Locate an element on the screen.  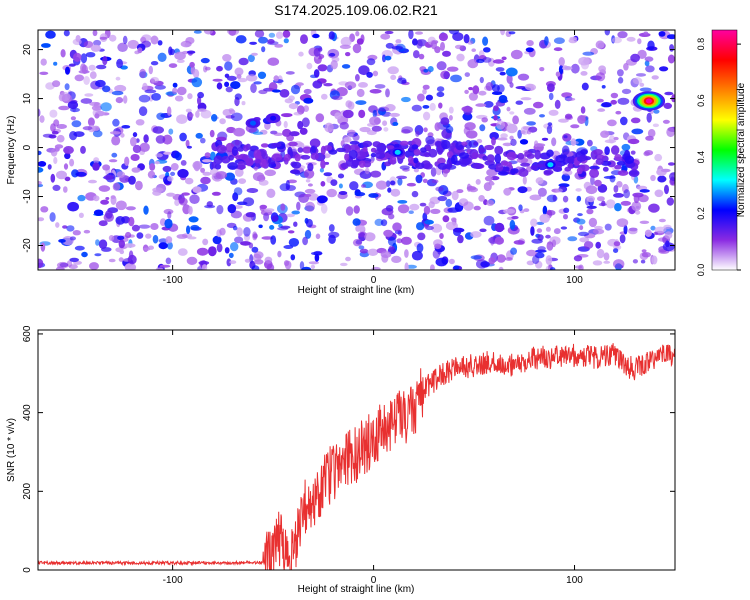
y-tick-label: -10 is located at coordinates (27, 196).